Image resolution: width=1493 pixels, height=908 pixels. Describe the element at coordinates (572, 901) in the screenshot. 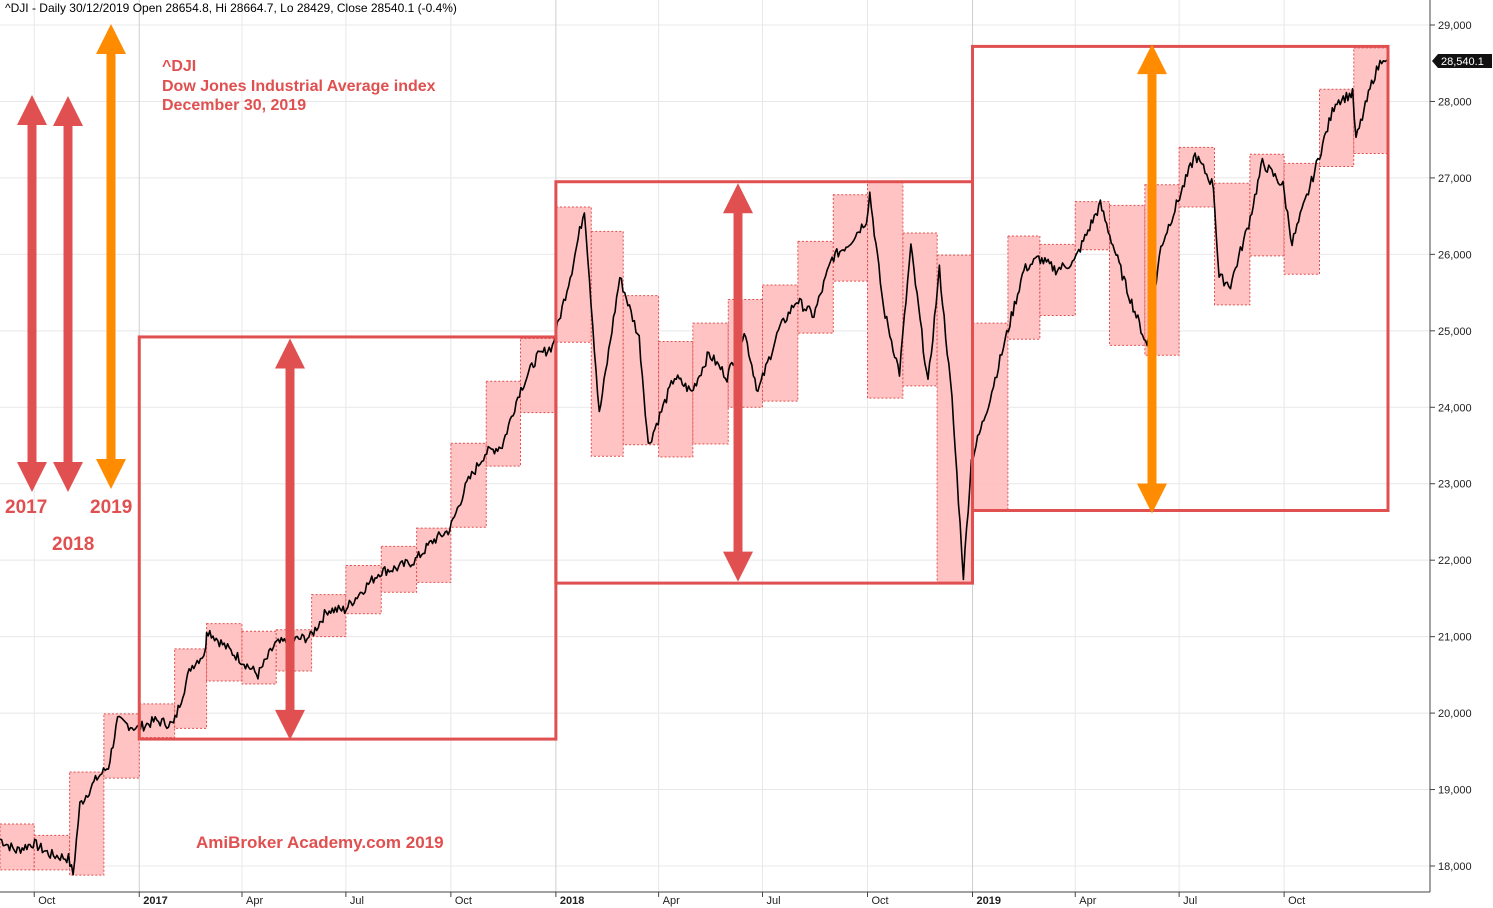

I see `x-tick-label: 2018` at that location.